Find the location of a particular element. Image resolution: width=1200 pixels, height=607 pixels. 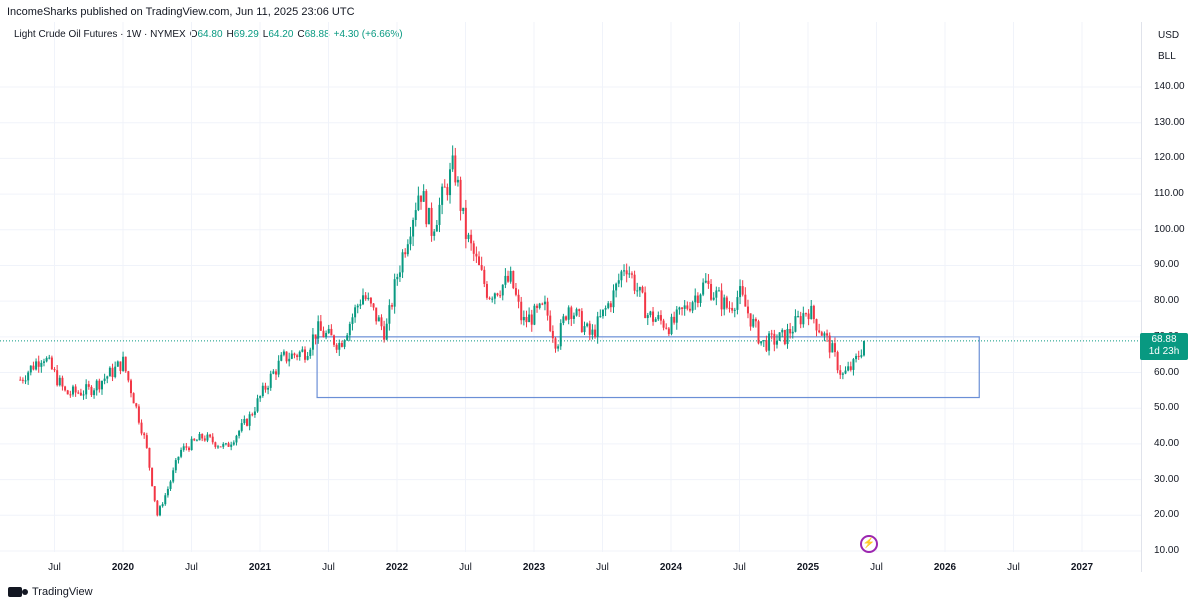

time-tick-label: 2023 is located at coordinates (534, 567).